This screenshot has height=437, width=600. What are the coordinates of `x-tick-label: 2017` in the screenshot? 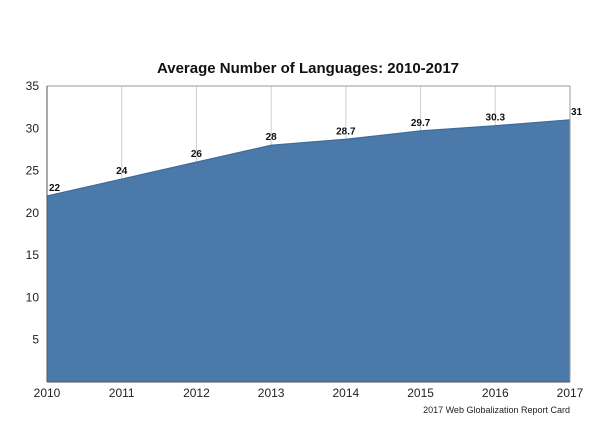 It's located at (570, 393).